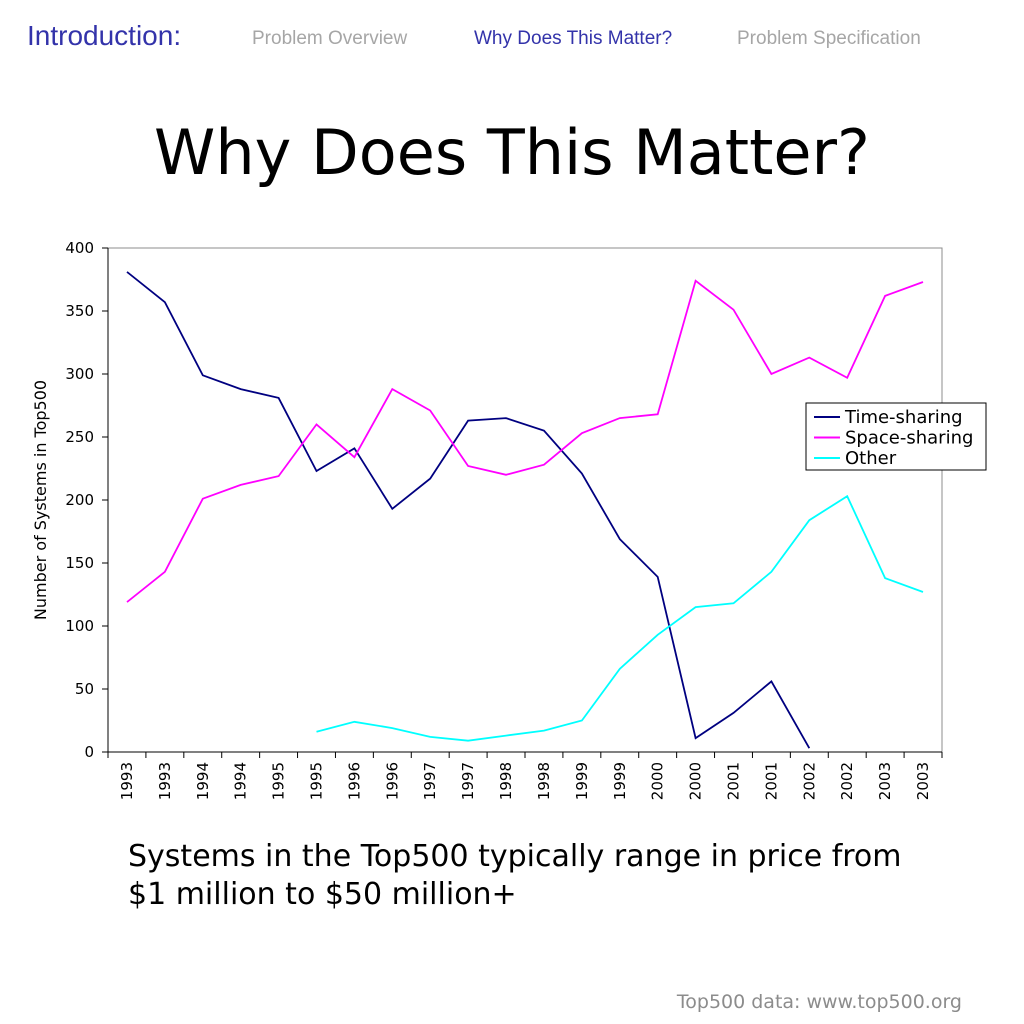 Image resolution: width=1024 pixels, height=1024 pixels. What do you see at coordinates (512, 152) in the screenshot?
I see `slide-title: Why Does This Matter?` at bounding box center [512, 152].